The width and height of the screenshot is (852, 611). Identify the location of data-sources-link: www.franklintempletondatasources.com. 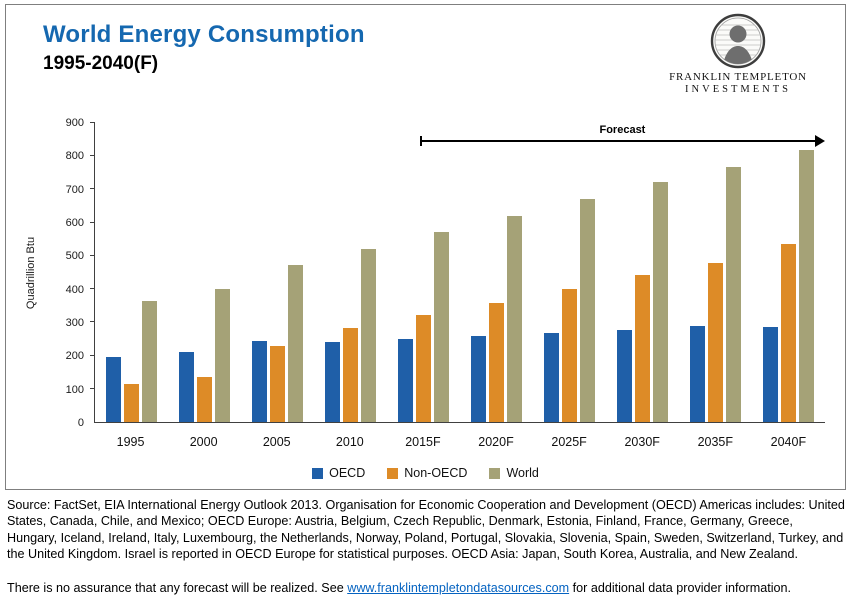
(458, 588).